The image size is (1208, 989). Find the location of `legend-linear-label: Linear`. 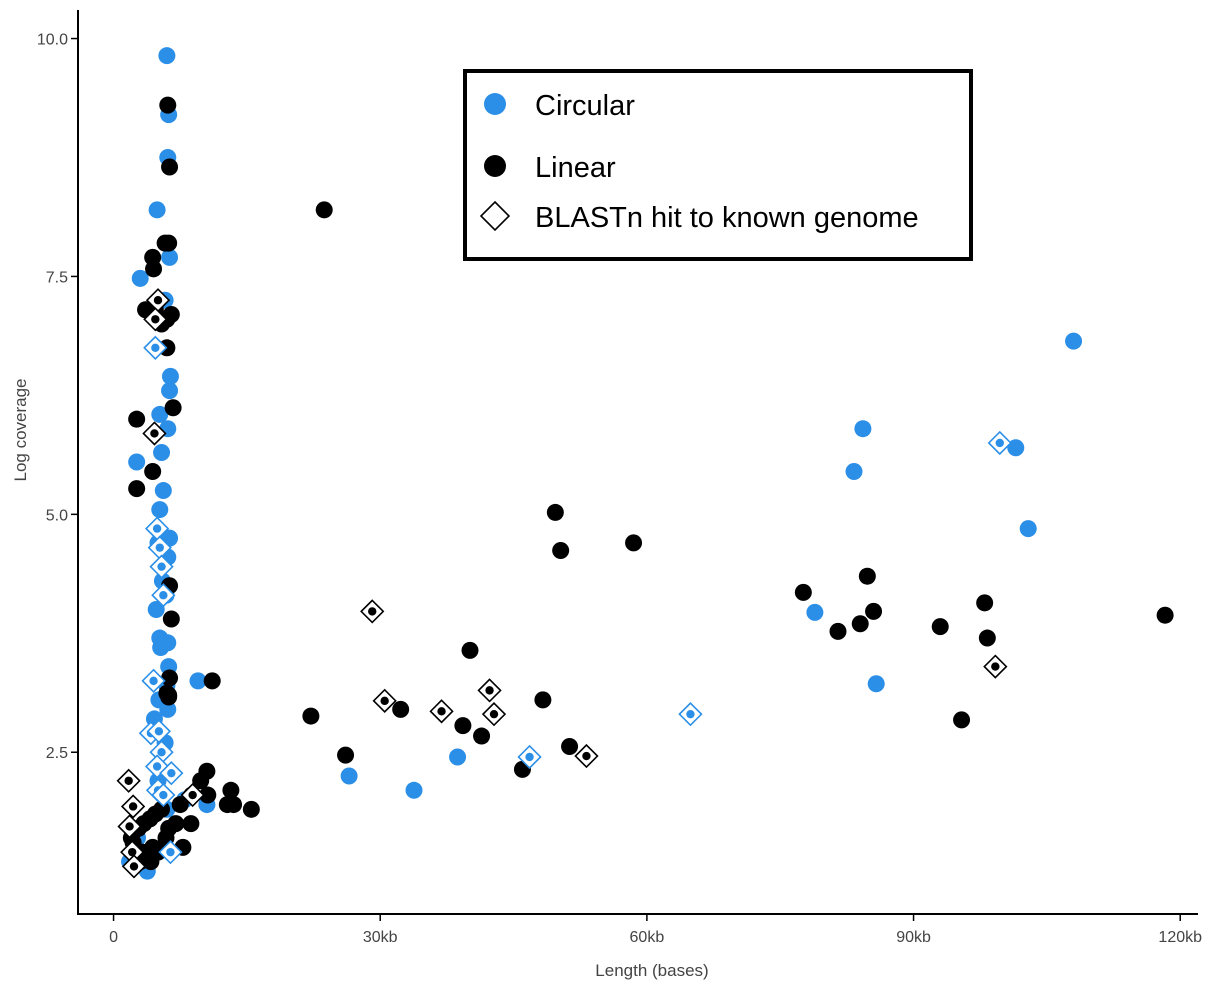

legend-linear-label: Linear is located at coordinates (575, 168).